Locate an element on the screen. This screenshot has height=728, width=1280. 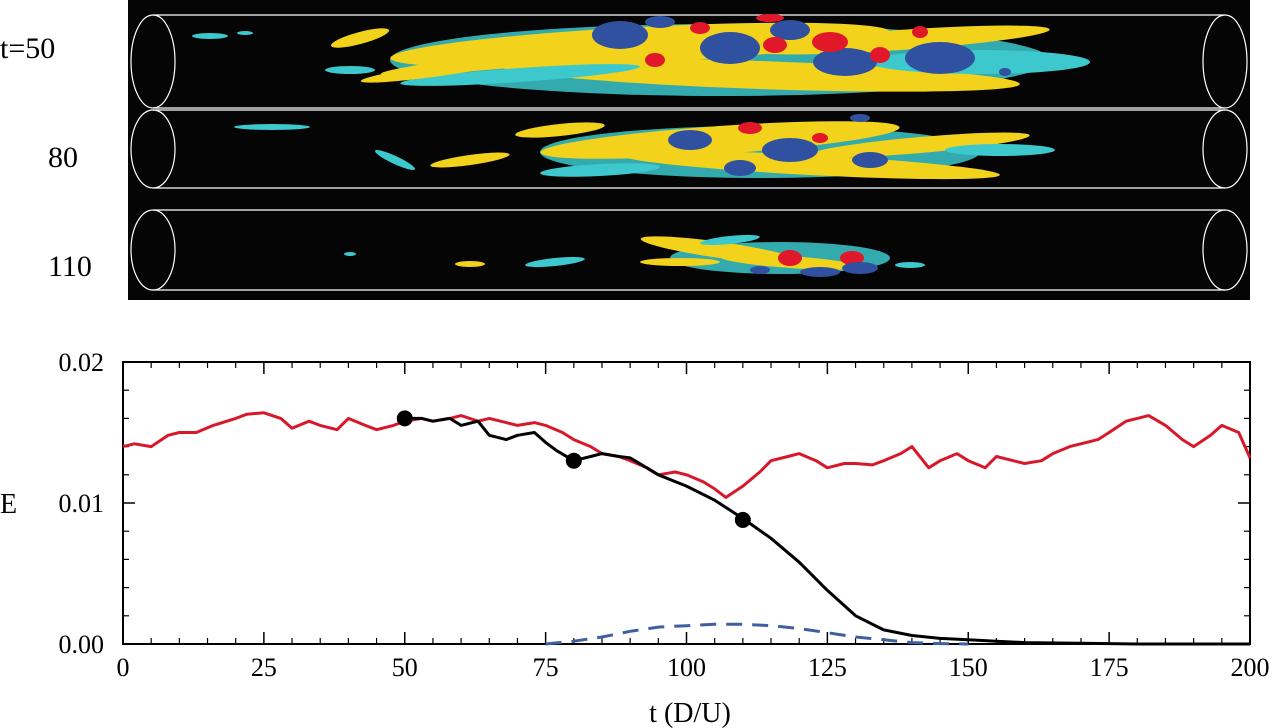
x-tick-label: 150 is located at coordinates (968, 667).